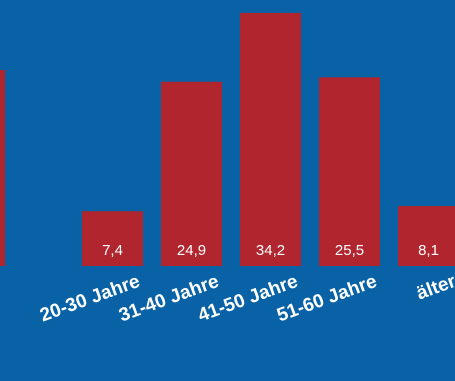  I want to click on value-label-3: 25,5, so click(349, 250).